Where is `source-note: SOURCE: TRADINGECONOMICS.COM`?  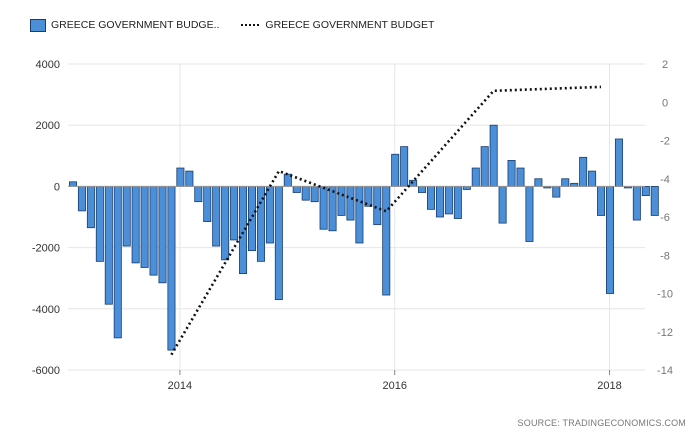 source-note: SOURCE: TRADINGECONOMICS.COM is located at coordinates (601, 423).